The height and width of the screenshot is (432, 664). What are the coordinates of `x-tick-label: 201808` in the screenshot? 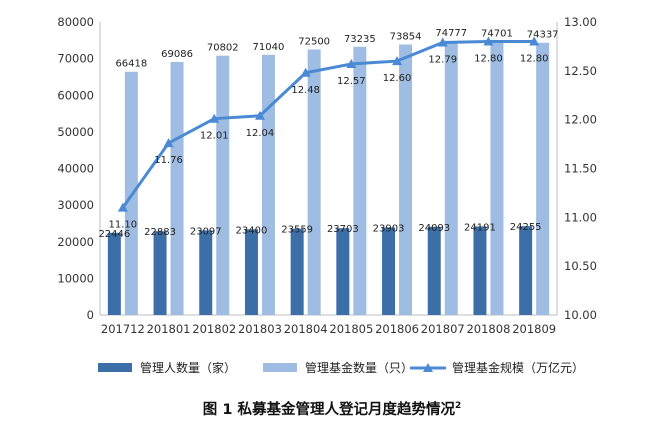 It's located at (488, 329).